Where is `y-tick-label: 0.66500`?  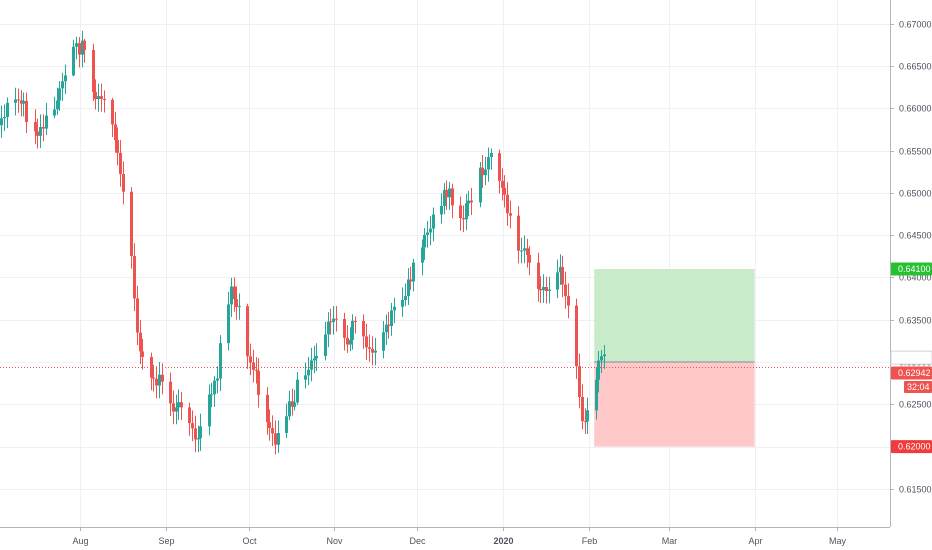 y-tick-label: 0.66500 is located at coordinates (915, 67).